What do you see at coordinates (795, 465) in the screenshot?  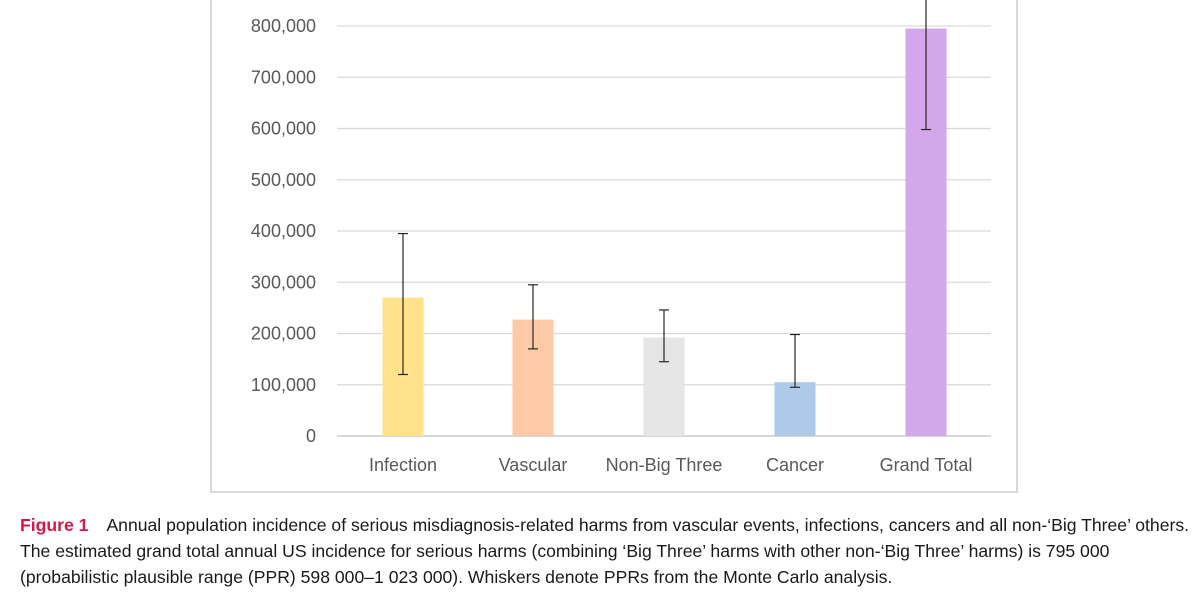 I see `x-category-label: Cancer` at bounding box center [795, 465].